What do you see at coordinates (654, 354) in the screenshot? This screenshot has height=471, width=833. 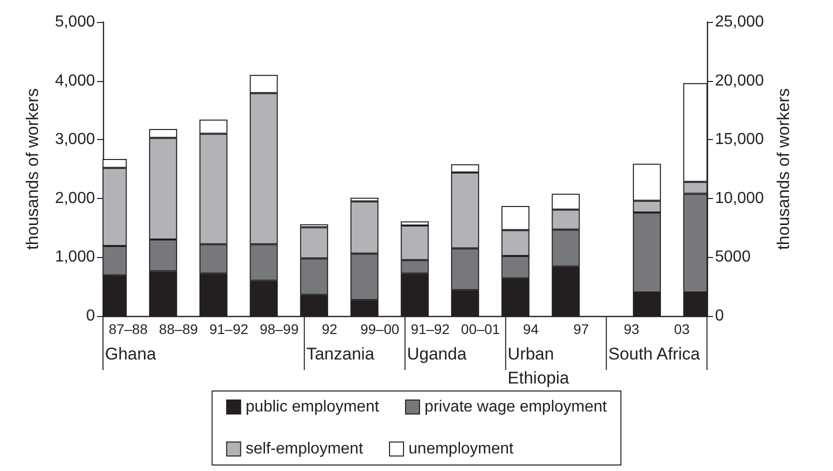 I see `text: South Africa` at bounding box center [654, 354].